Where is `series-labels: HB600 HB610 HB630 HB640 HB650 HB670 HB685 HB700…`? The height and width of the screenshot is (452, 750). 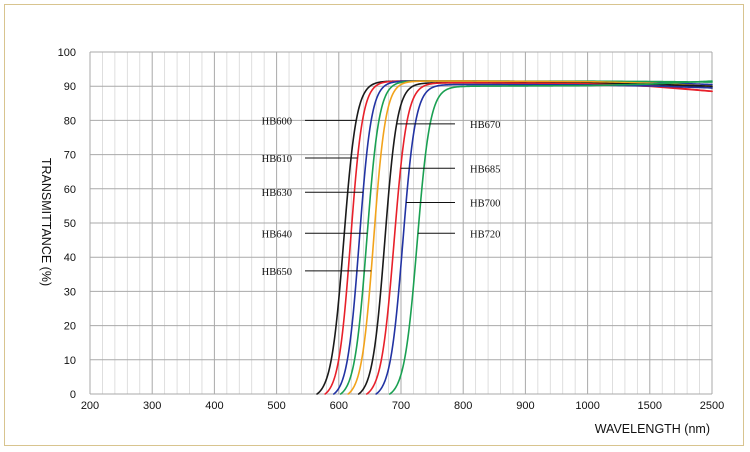 series-labels: HB600 HB610 HB630 HB640 HB650 HB670 HB685 HB700… is located at coordinates (381, 196).